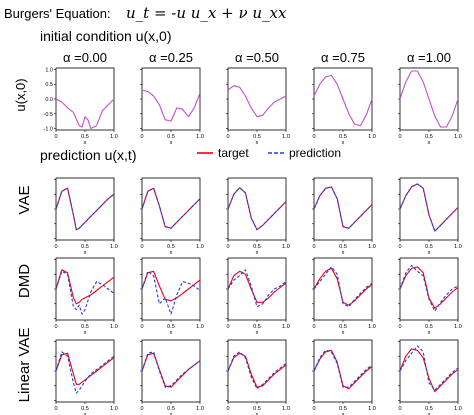 This screenshot has height=415, width=474. I want to click on subplot-r3-c0: 0 0.5 1.0 x, so click(86, 377).